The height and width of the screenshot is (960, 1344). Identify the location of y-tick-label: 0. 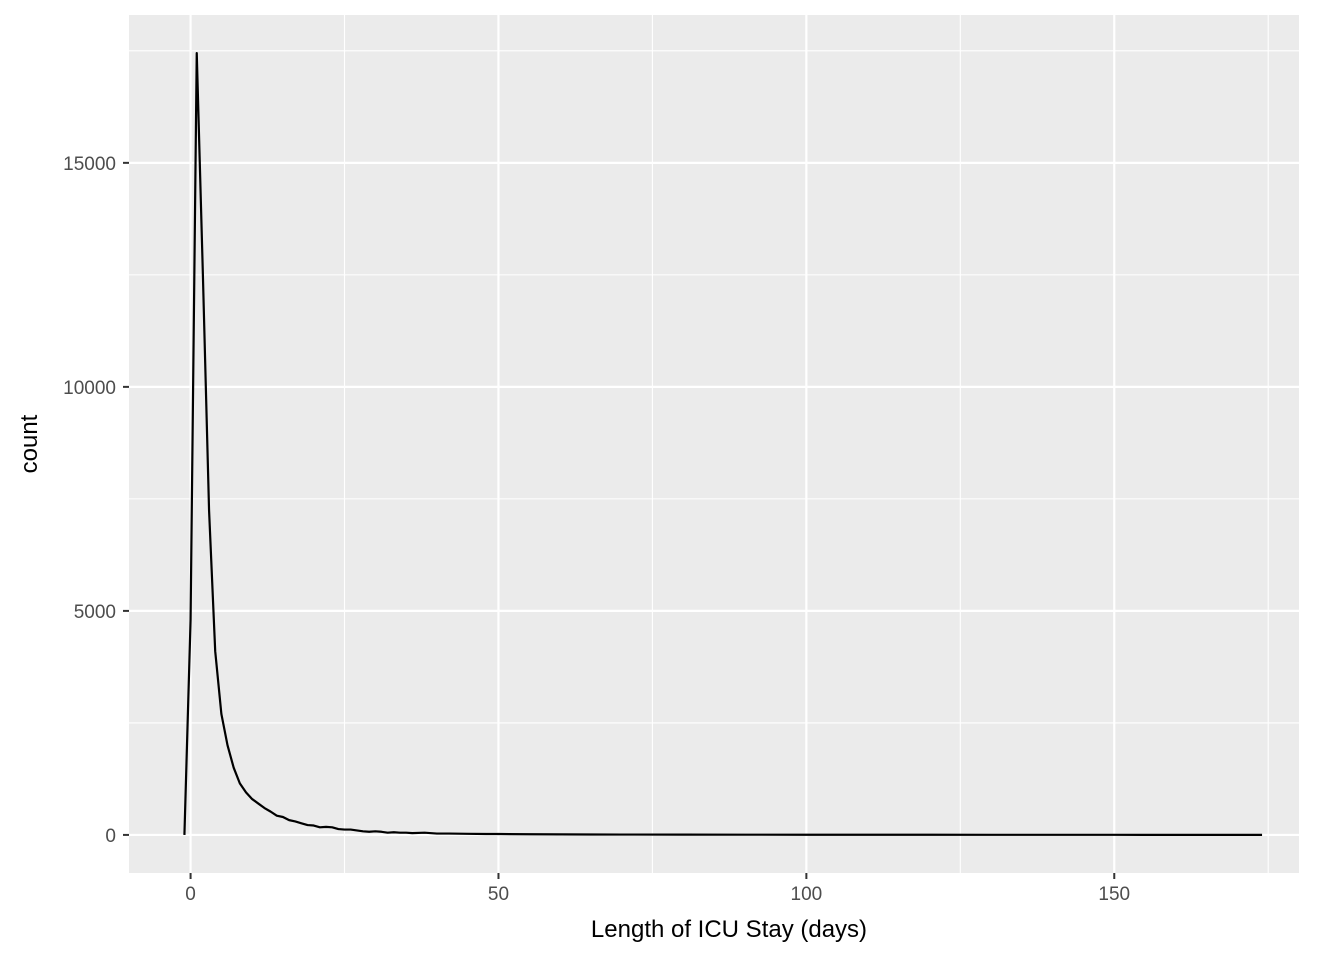
(110, 836).